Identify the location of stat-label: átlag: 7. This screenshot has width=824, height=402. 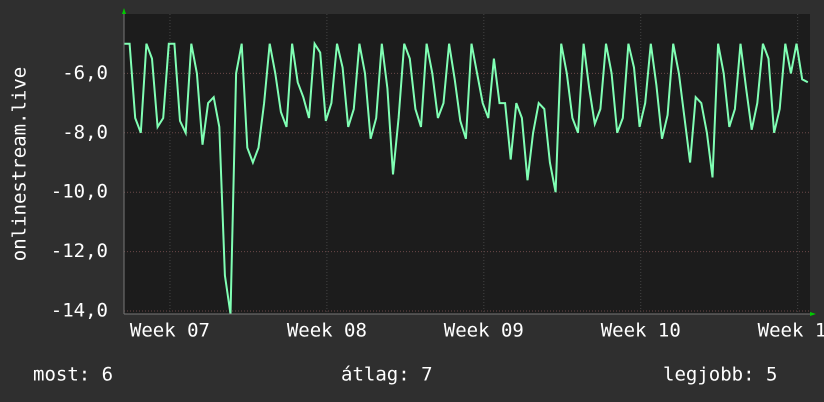
(387, 375).